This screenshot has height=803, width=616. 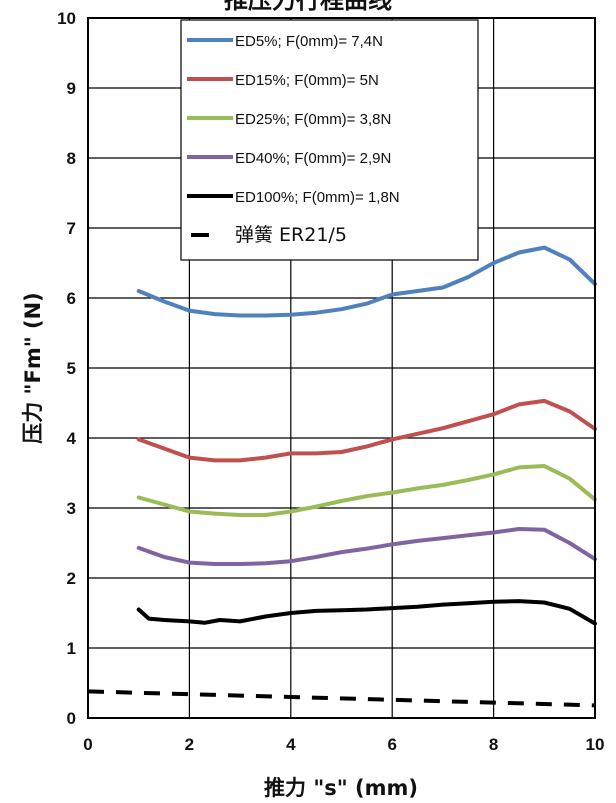 I want to click on y-tick-label-5: 5, so click(x=71, y=368).